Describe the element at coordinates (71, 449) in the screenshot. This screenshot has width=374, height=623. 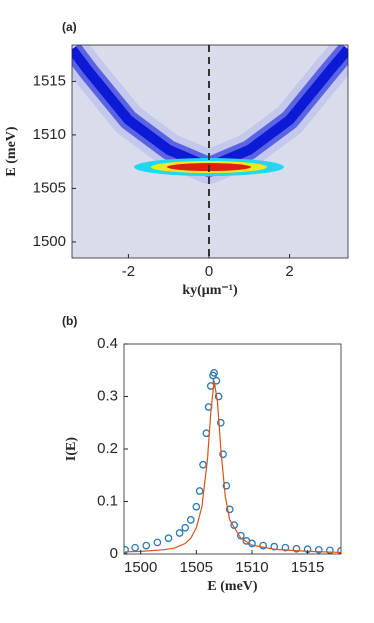
I see `y-axis-label: I(E)` at that location.